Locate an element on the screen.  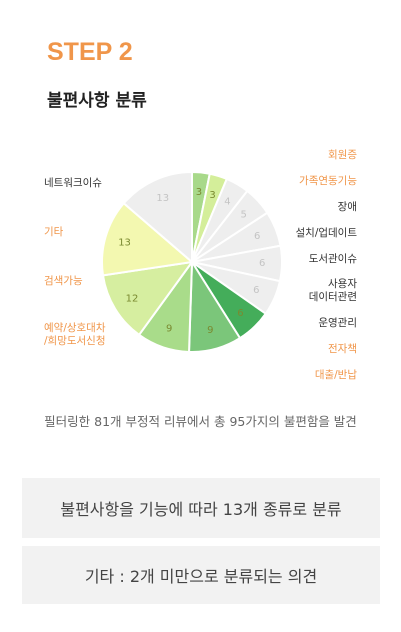
slice-label: 예약/상호대차 /희망도서신청 is located at coordinates (75, 334).